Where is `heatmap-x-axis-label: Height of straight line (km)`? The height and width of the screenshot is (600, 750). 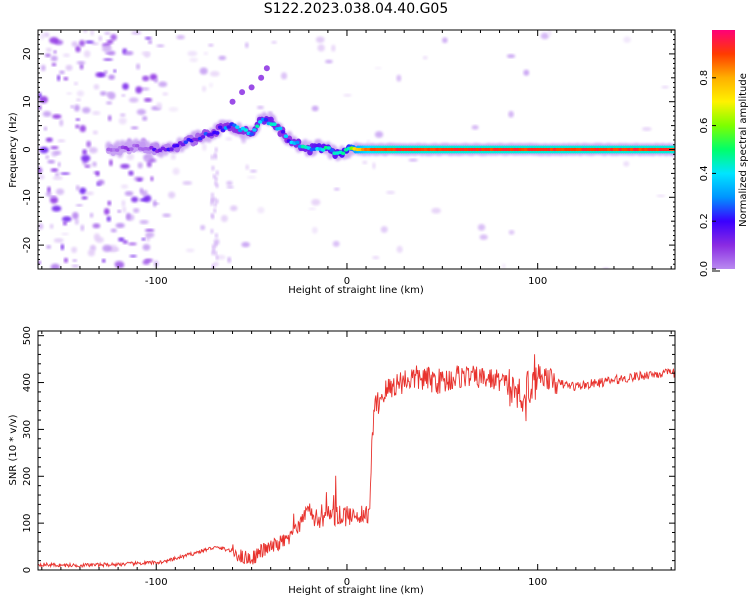 heatmap-x-axis-label: Height of straight line (km) is located at coordinates (356, 290).